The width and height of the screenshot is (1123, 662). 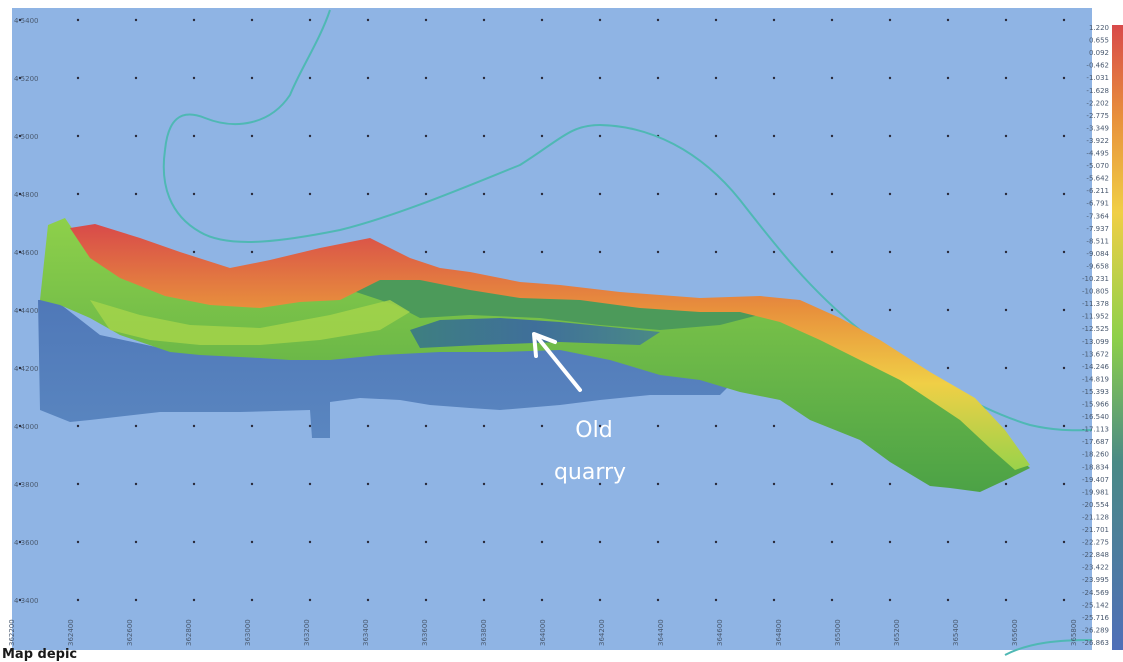 What do you see at coordinates (1097, 78) in the screenshot?
I see `legend-value: -1.031` at bounding box center [1097, 78].